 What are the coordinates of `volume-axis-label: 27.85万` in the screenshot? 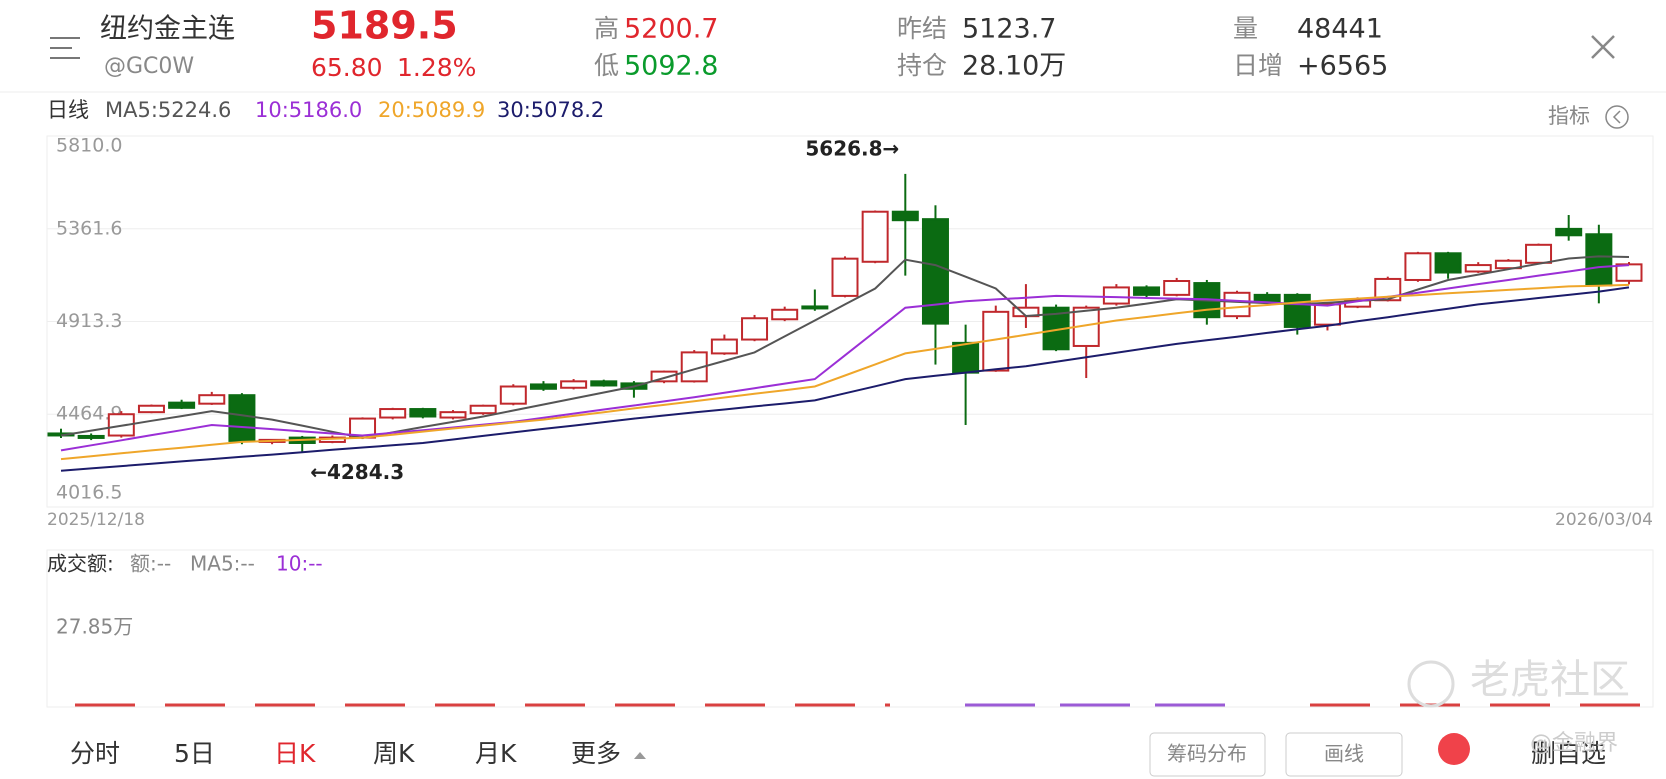 It's located at (94, 627).